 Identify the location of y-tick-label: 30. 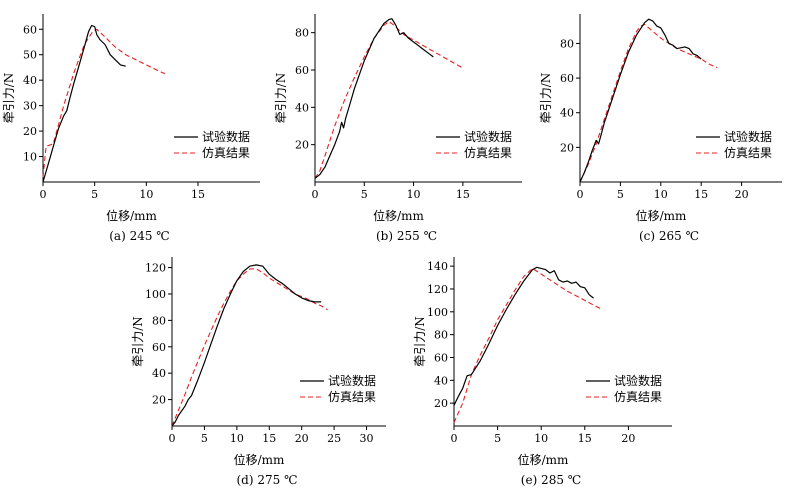
(30, 106).